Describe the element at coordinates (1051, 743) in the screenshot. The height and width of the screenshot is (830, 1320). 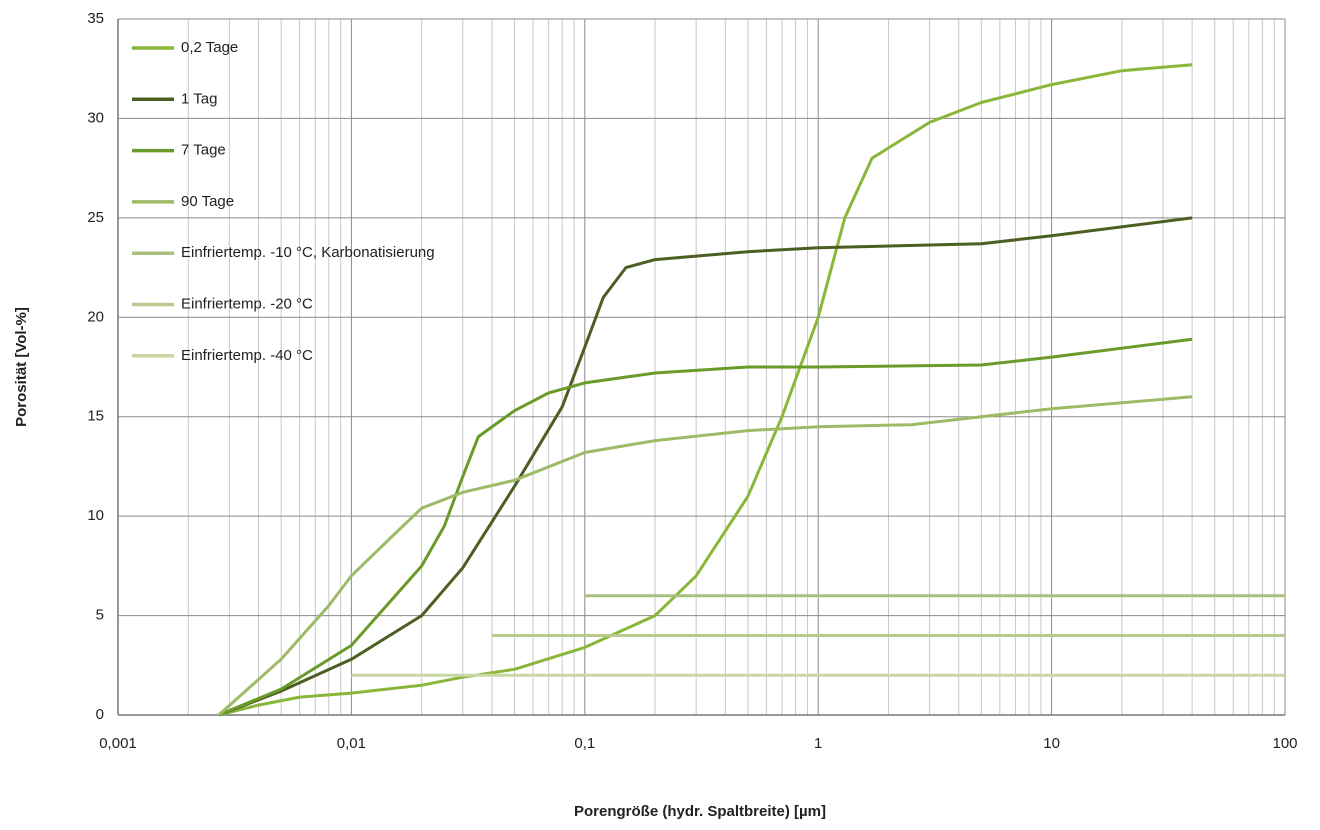
I see `x-tick-label: 10` at that location.